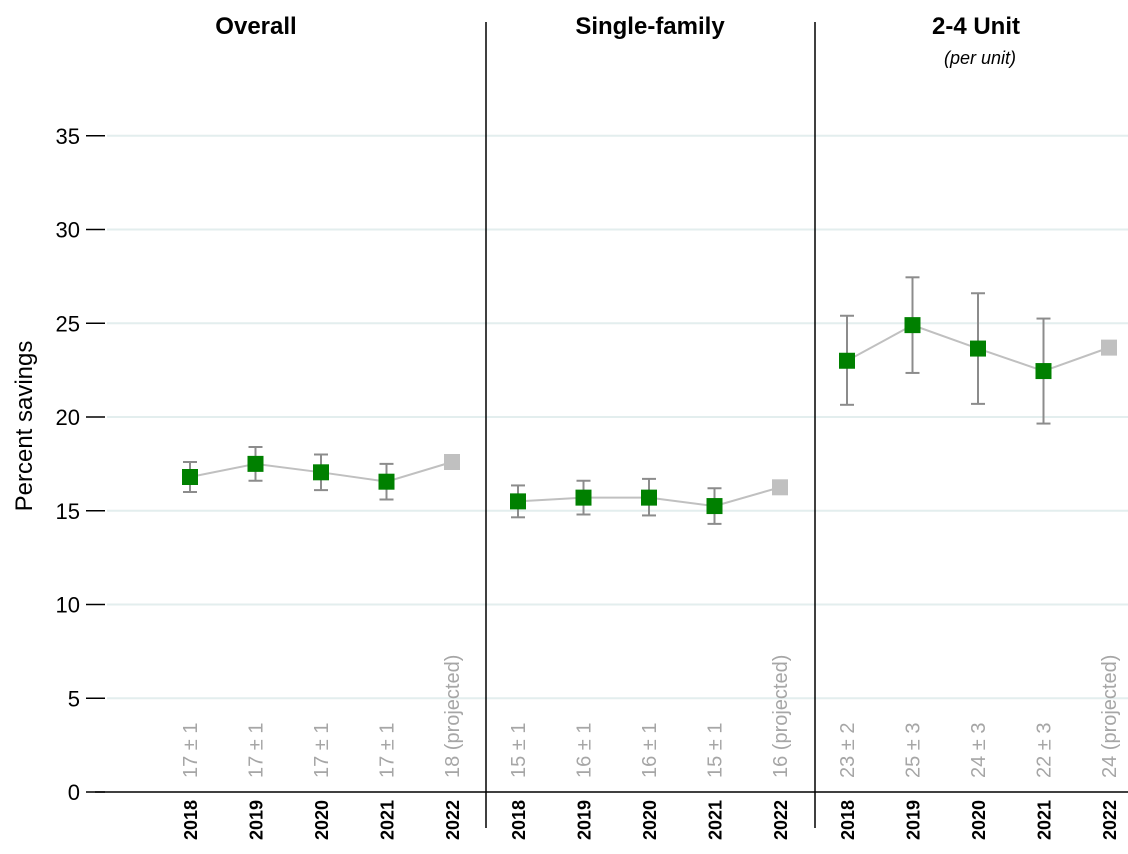 This screenshot has width=1128, height=854. What do you see at coordinates (781, 716) in the screenshot?
I see `data-label: 16 (projected)` at bounding box center [781, 716].